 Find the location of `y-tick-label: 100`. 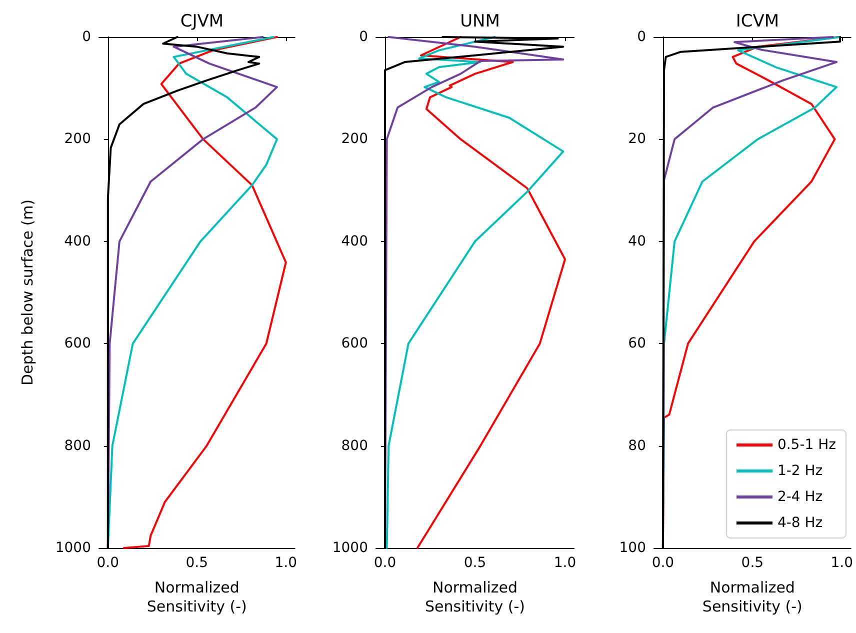

y-tick-label: 100 is located at coordinates (632, 548).